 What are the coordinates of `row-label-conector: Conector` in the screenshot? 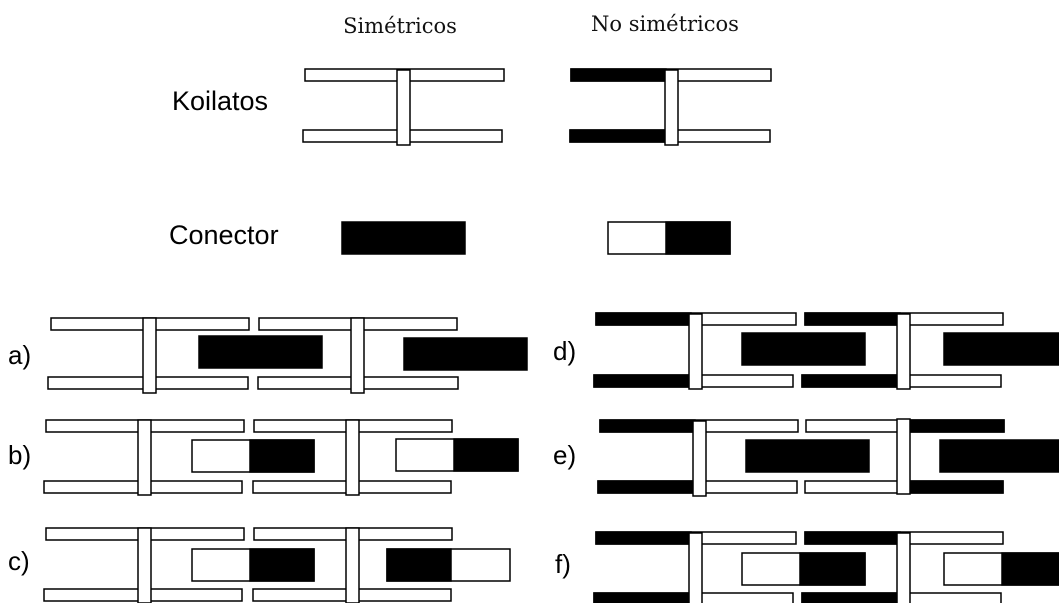 It's located at (224, 235).